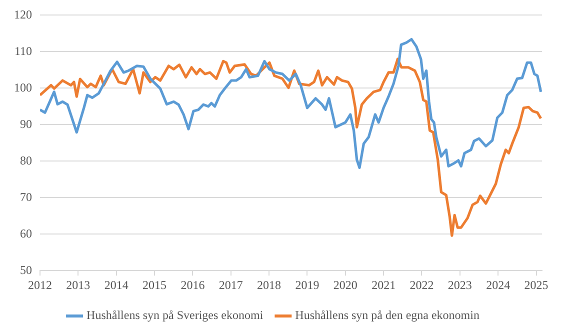 The width and height of the screenshot is (568, 334). Describe the element at coordinates (78, 285) in the screenshot. I see `x-tick-label: 2013` at that location.